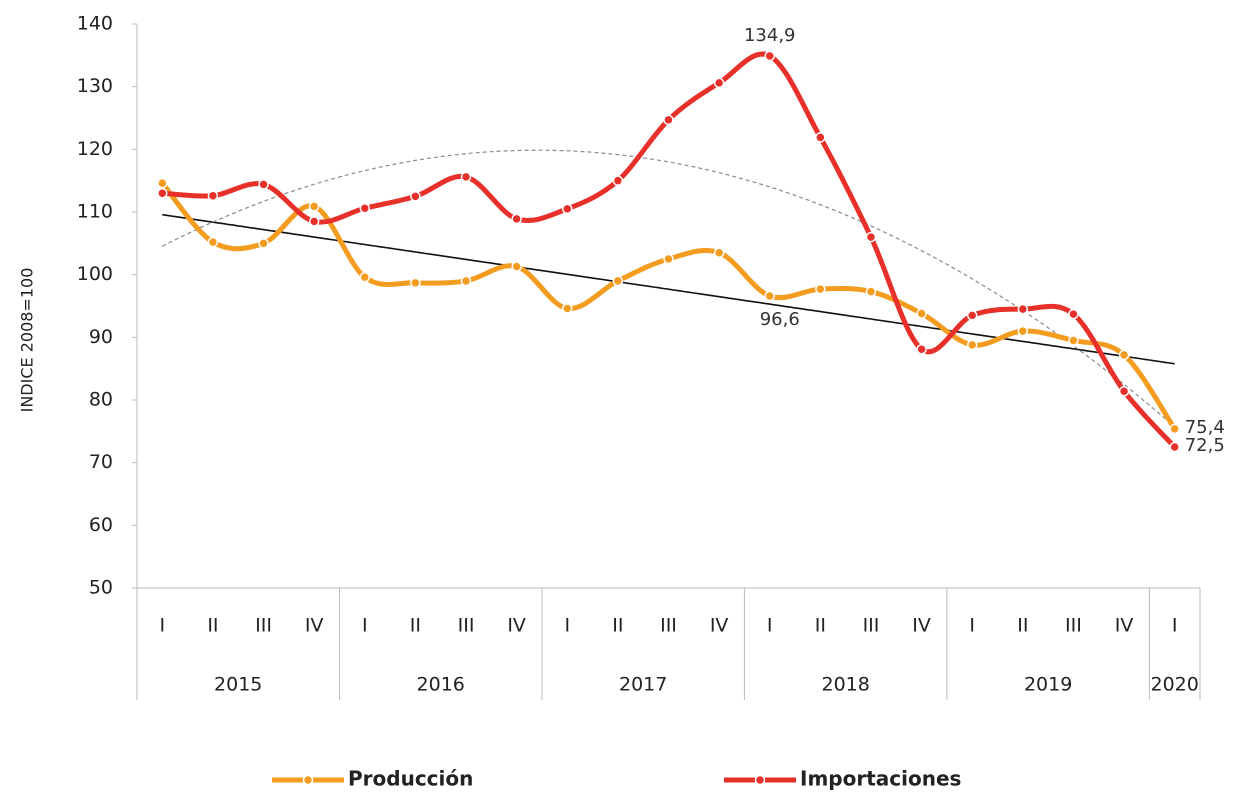 This screenshot has height=794, width=1248. Describe the element at coordinates (410, 779) in the screenshot. I see `legend-label: Producción` at that location.